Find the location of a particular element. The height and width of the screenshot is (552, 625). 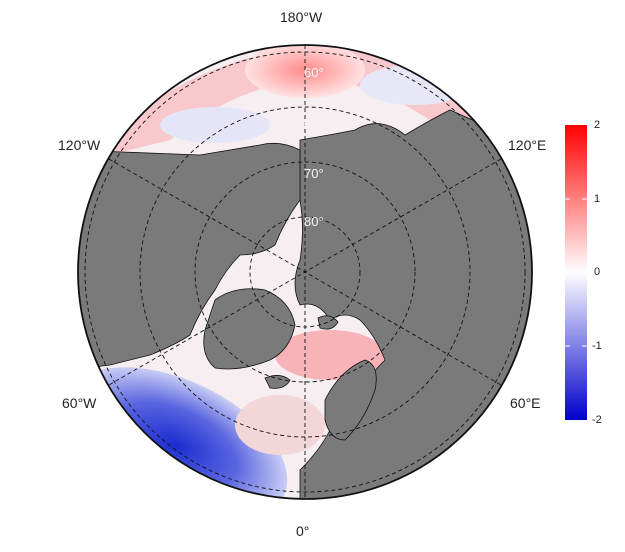

lat-label-60-inner: 60° is located at coordinates (314, 123).